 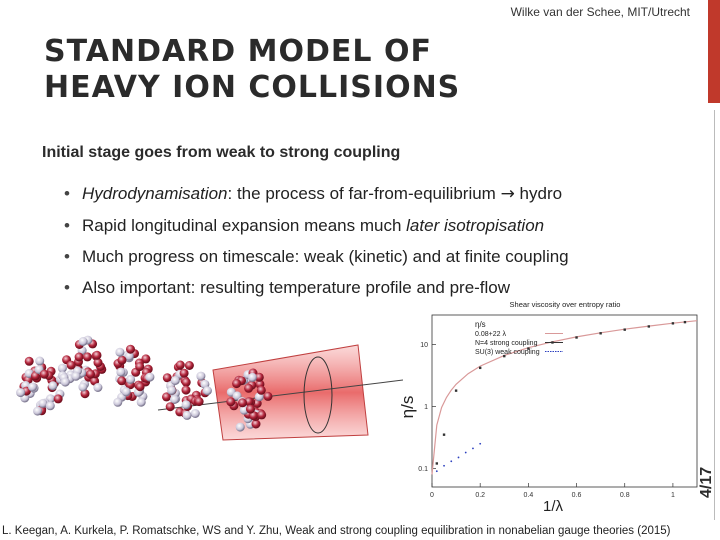 I want to click on bullet-tail: hydro, so click(x=538, y=193).